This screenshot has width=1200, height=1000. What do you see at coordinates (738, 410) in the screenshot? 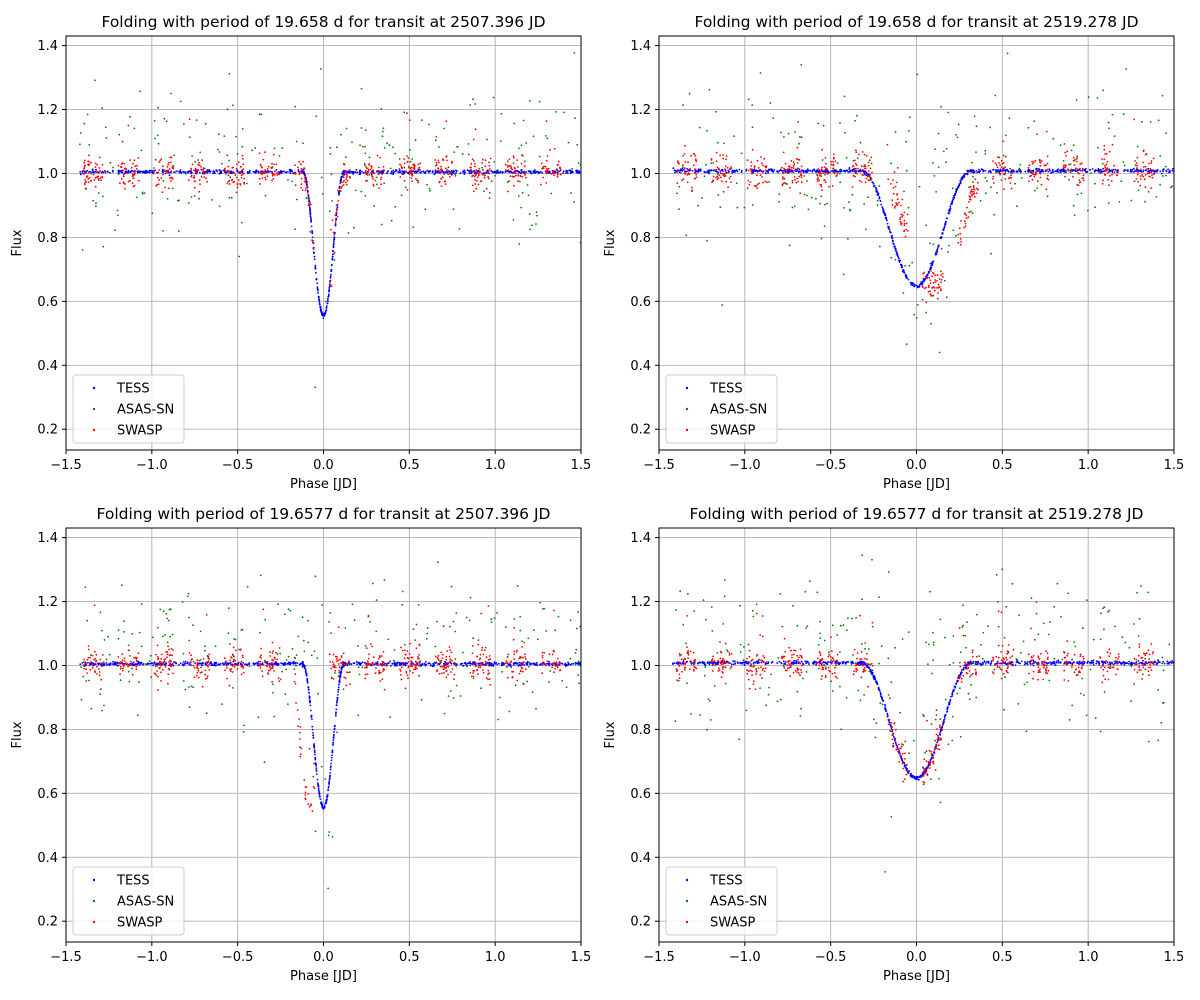
I see `legend-label: ASAS-SN` at bounding box center [738, 410].